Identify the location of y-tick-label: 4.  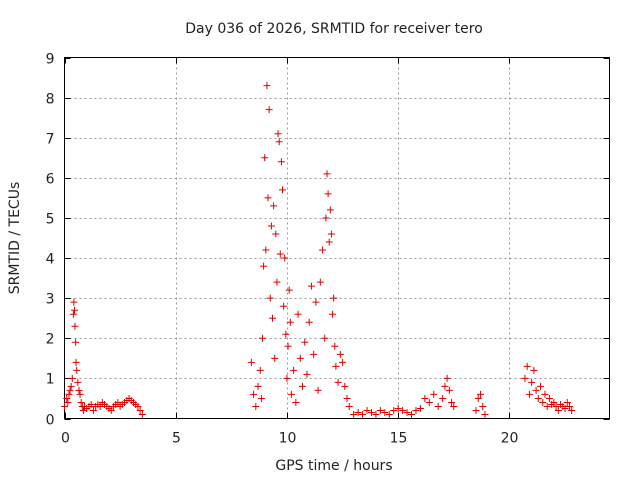
(50, 260).